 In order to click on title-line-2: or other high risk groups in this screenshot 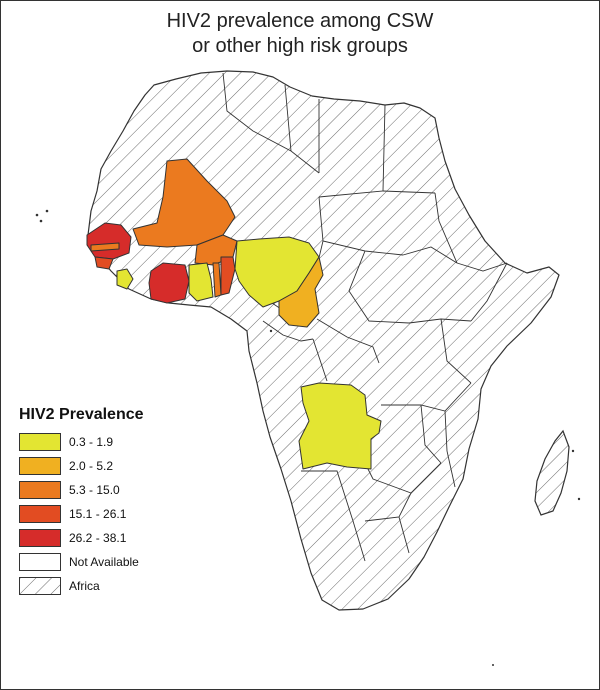, I will do `click(300, 46)`.